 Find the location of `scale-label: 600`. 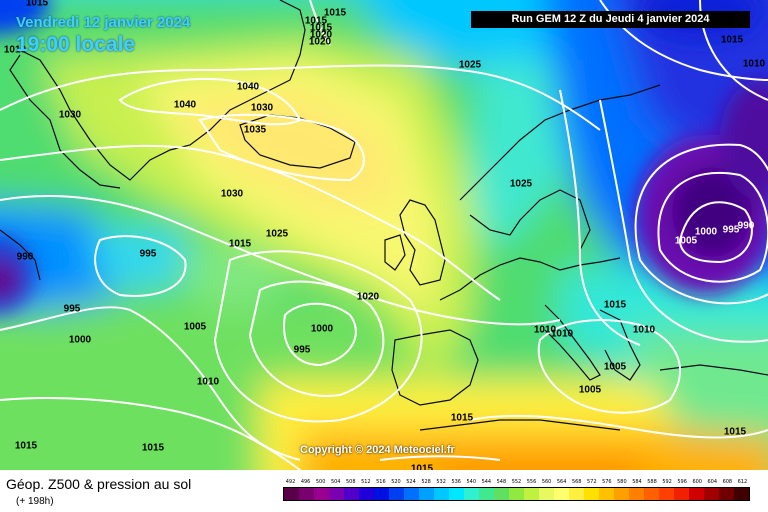

scale-label: 600 is located at coordinates (697, 482).